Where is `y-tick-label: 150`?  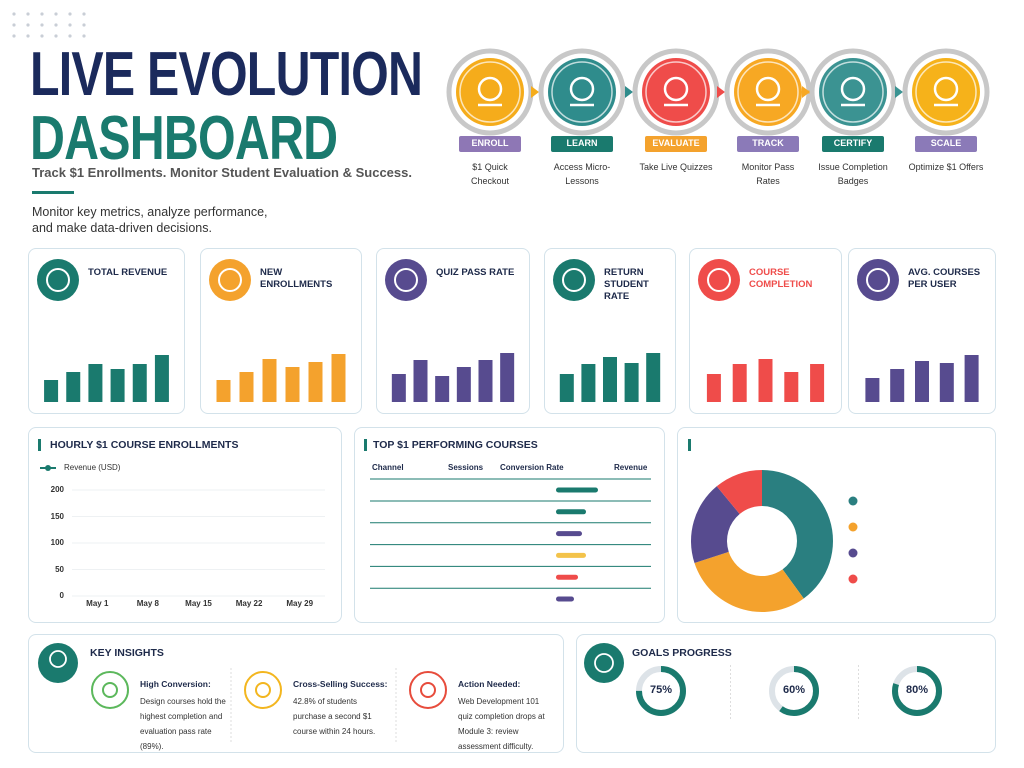
y-tick-label: 150 is located at coordinates (57, 516).